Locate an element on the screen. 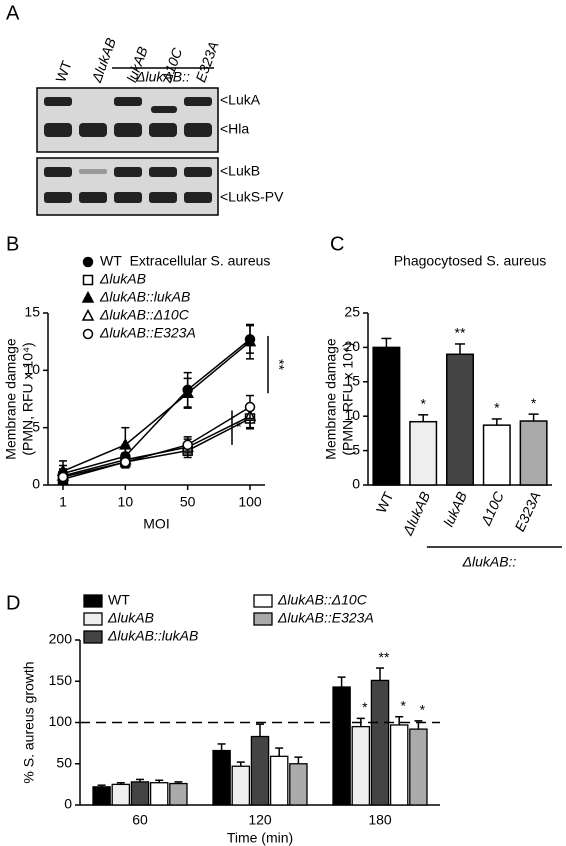  x-tick-label: WT is located at coordinates (385, 502).